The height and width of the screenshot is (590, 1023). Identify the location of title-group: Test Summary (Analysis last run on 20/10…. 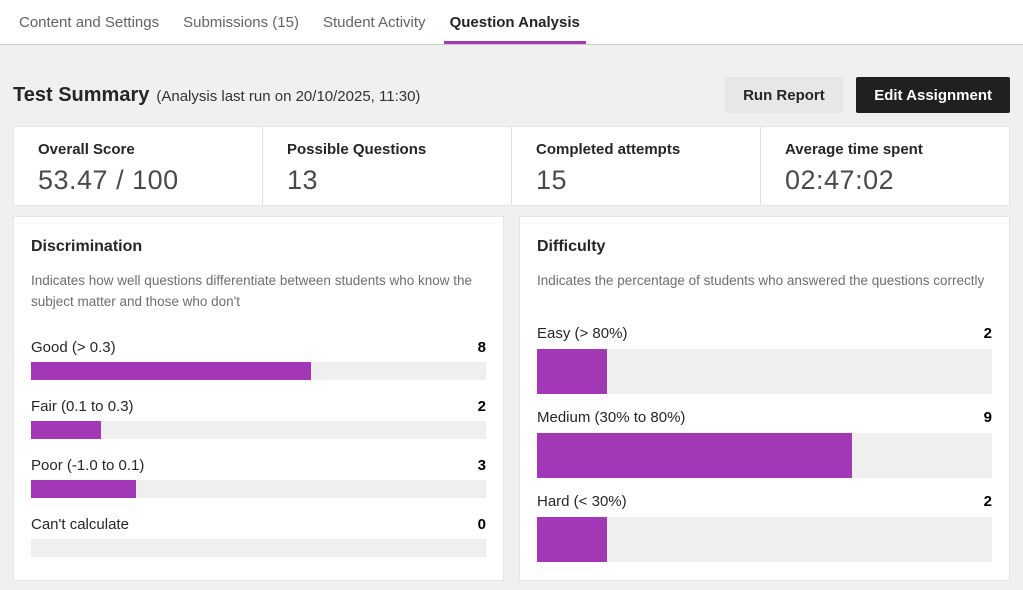
(216, 95).